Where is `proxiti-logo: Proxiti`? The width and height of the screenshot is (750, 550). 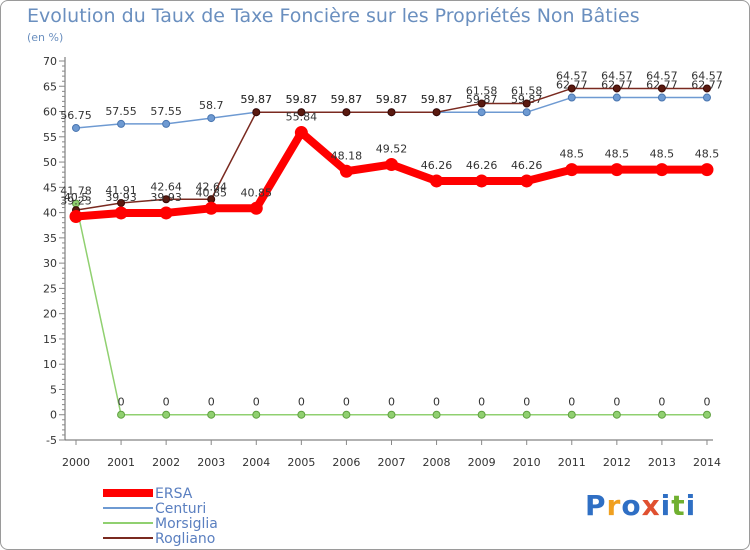 proxiti-logo: Proxiti is located at coordinates (640, 505).